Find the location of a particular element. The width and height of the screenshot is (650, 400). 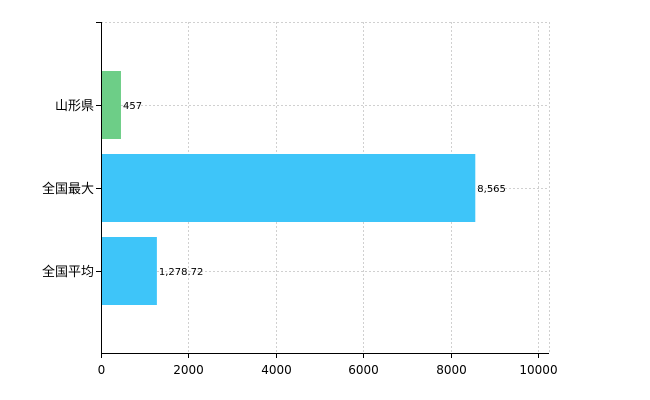

data-label-1: 8,565 is located at coordinates (491, 189).